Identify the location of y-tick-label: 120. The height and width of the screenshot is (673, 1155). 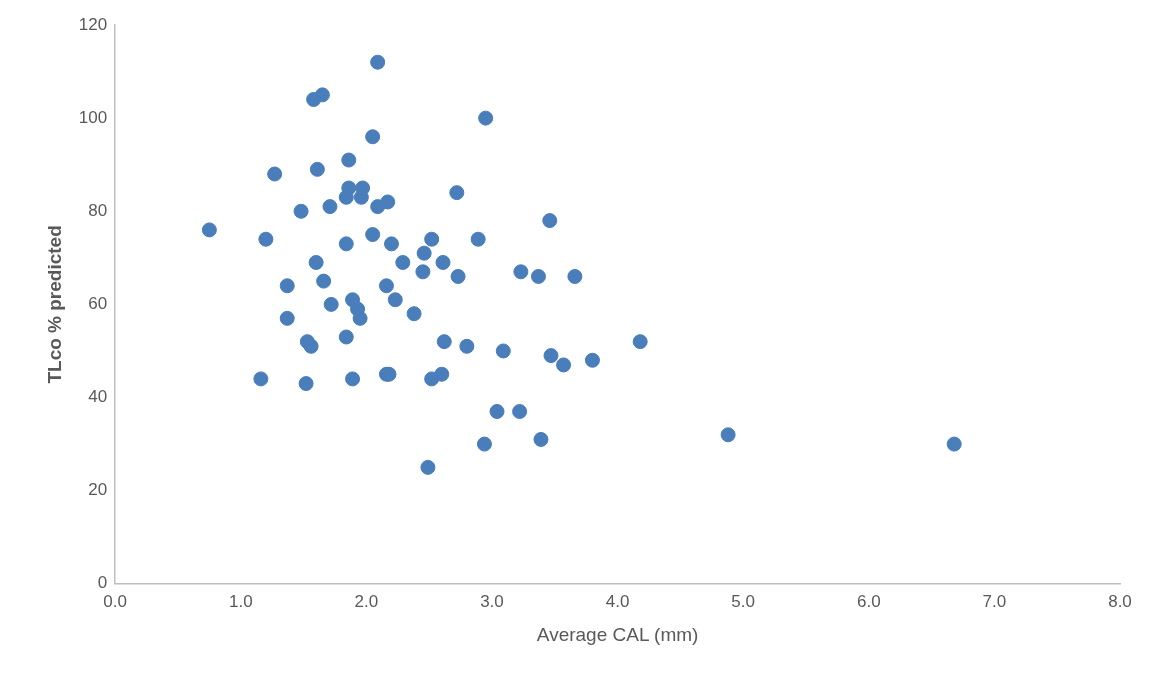
(93, 24).